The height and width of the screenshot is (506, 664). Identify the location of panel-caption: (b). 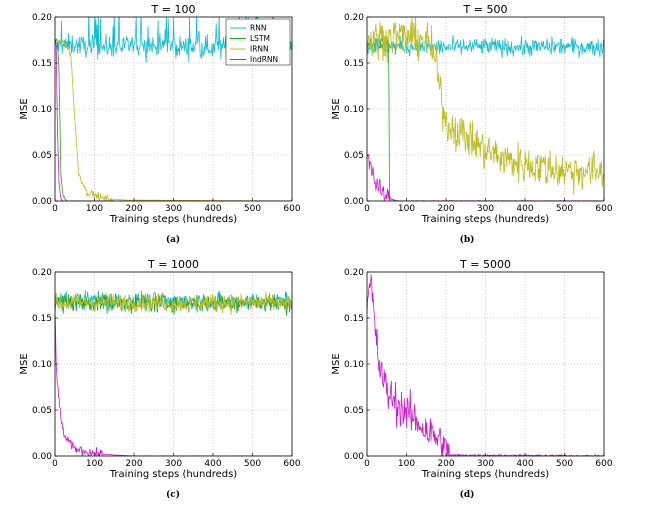
(467, 239).